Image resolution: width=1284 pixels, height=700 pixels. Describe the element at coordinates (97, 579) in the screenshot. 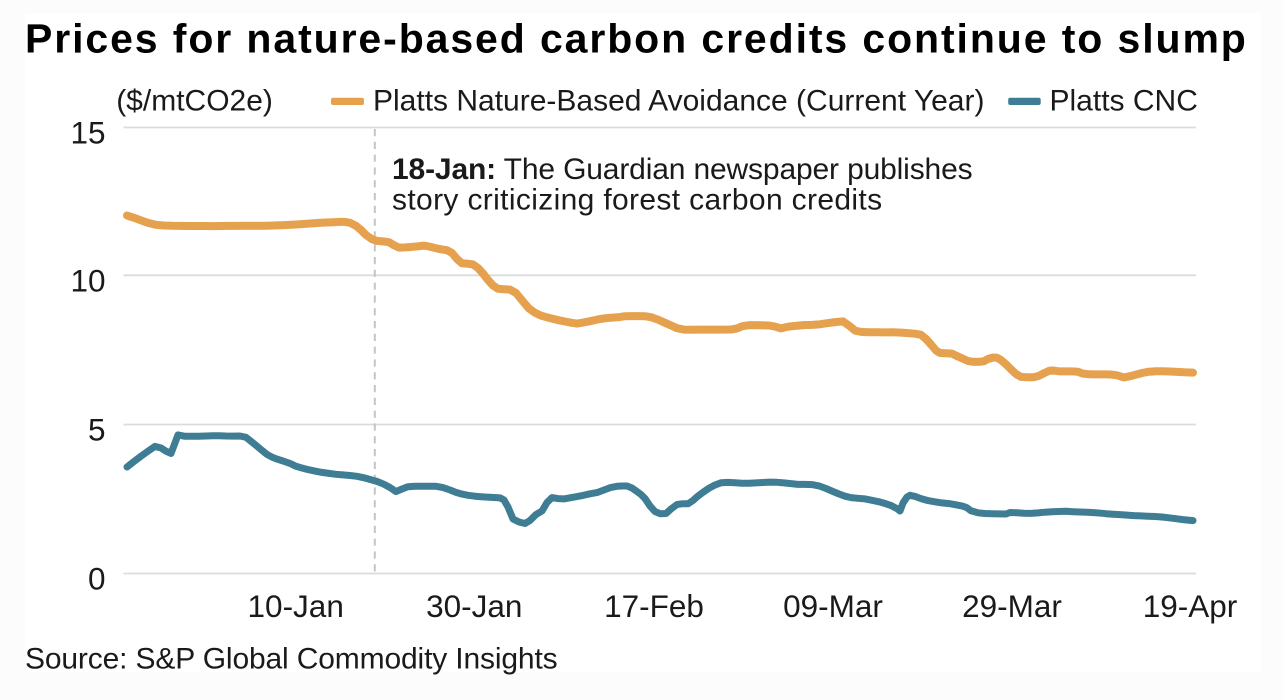

I see `svg-text: 0` at that location.